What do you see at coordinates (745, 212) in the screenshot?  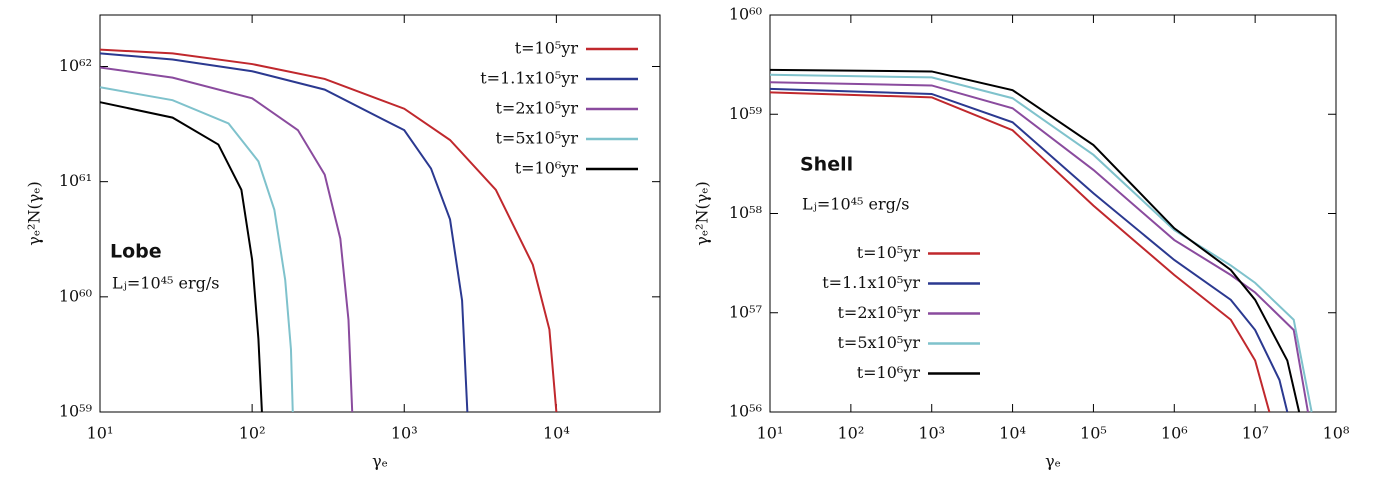 I see `y-tick-label: 10⁵⁸` at bounding box center [745, 212].